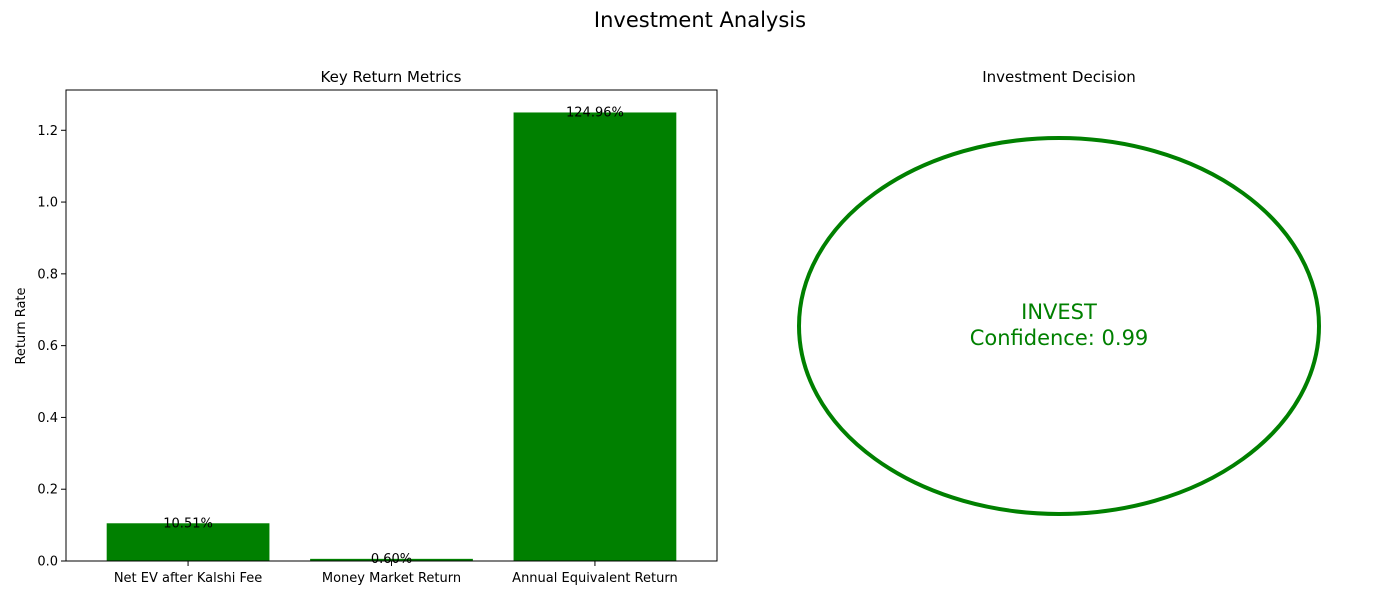 This screenshot has height=600, width=1400. I want to click on y-tick-label-1: 0.0, so click(47, 562).